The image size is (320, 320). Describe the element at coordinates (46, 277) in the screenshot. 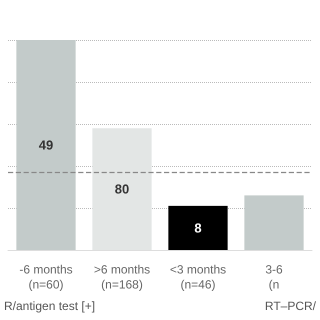

I see `x-tick-label: -6 months (n=60)` at that location.